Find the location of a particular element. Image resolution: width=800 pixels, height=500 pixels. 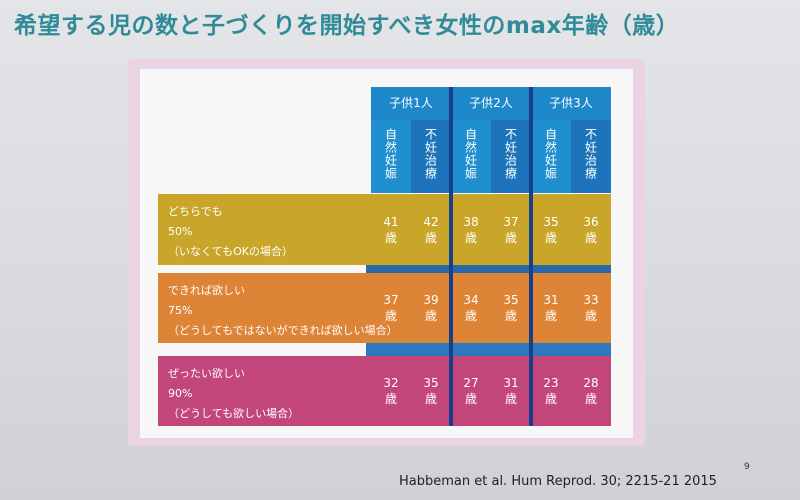

column-group-1: 子供1人 自然妊娠 不妊治療 is located at coordinates (411, 140).